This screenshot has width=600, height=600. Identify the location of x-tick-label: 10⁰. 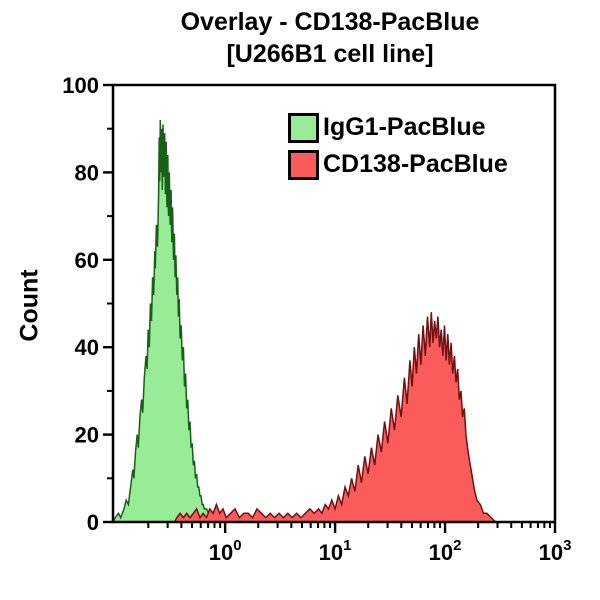
(225, 551).